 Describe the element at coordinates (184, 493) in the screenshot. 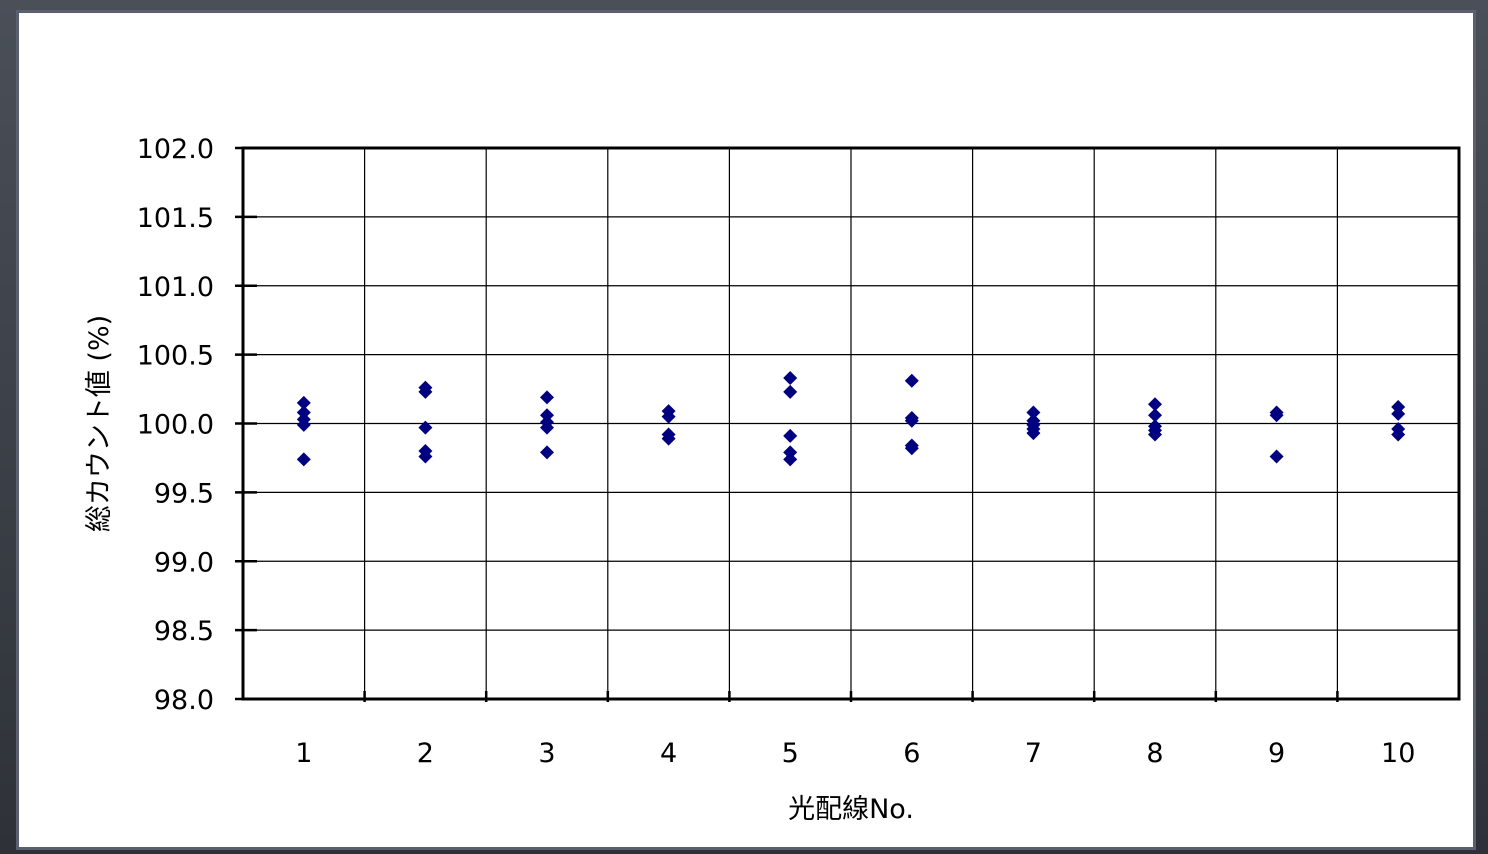

I see `y-tick-label: 99.5` at that location.